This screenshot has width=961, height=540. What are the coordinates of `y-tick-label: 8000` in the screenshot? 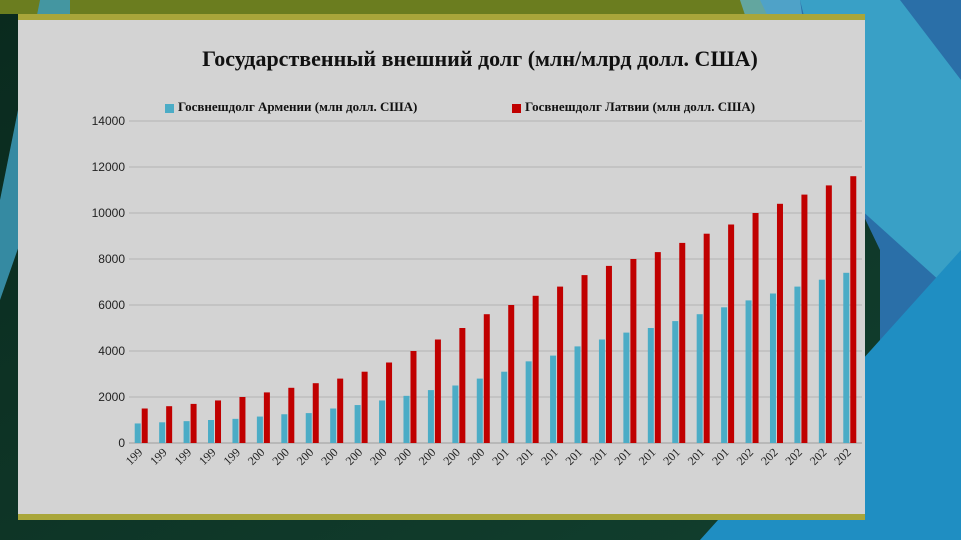 It's located at (111, 259).